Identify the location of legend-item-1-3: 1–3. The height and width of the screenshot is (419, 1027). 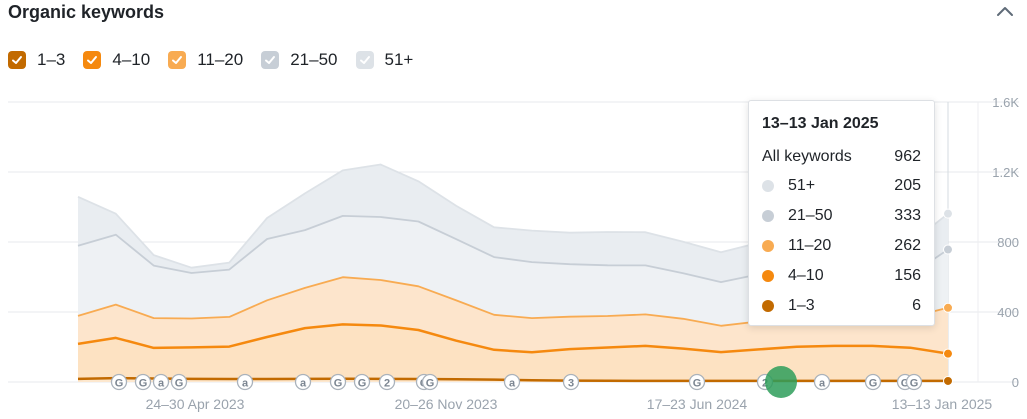
(36, 60).